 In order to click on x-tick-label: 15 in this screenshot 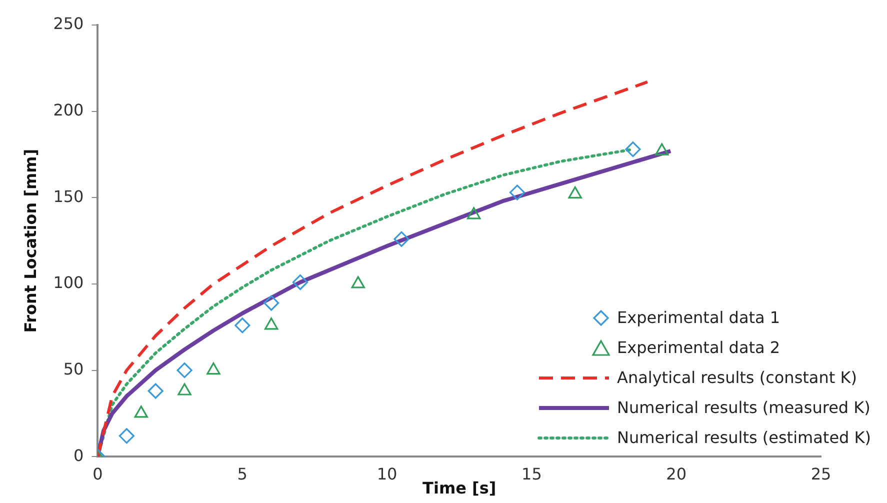, I will do `click(532, 474)`.